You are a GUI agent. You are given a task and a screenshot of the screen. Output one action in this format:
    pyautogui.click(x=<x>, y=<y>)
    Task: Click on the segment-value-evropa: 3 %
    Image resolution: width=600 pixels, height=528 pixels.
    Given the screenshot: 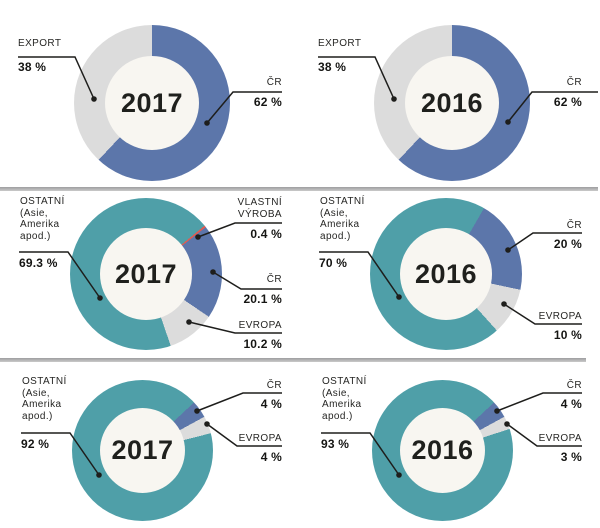 What is the action you would take?
    pyautogui.click(x=571, y=457)
    